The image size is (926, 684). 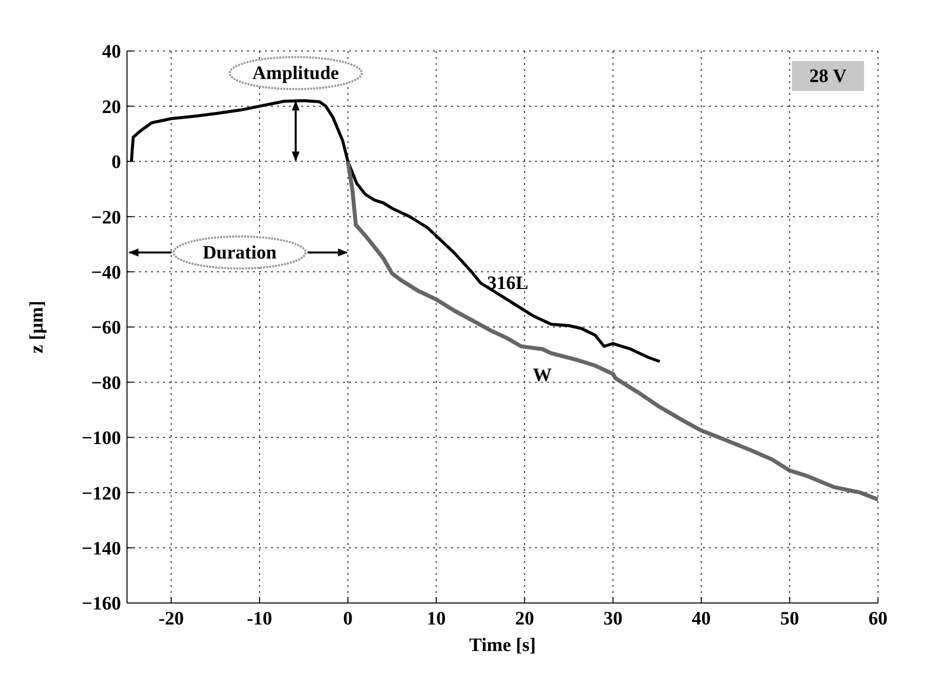 What do you see at coordinates (542, 375) in the screenshot?
I see `series-label: W` at bounding box center [542, 375].